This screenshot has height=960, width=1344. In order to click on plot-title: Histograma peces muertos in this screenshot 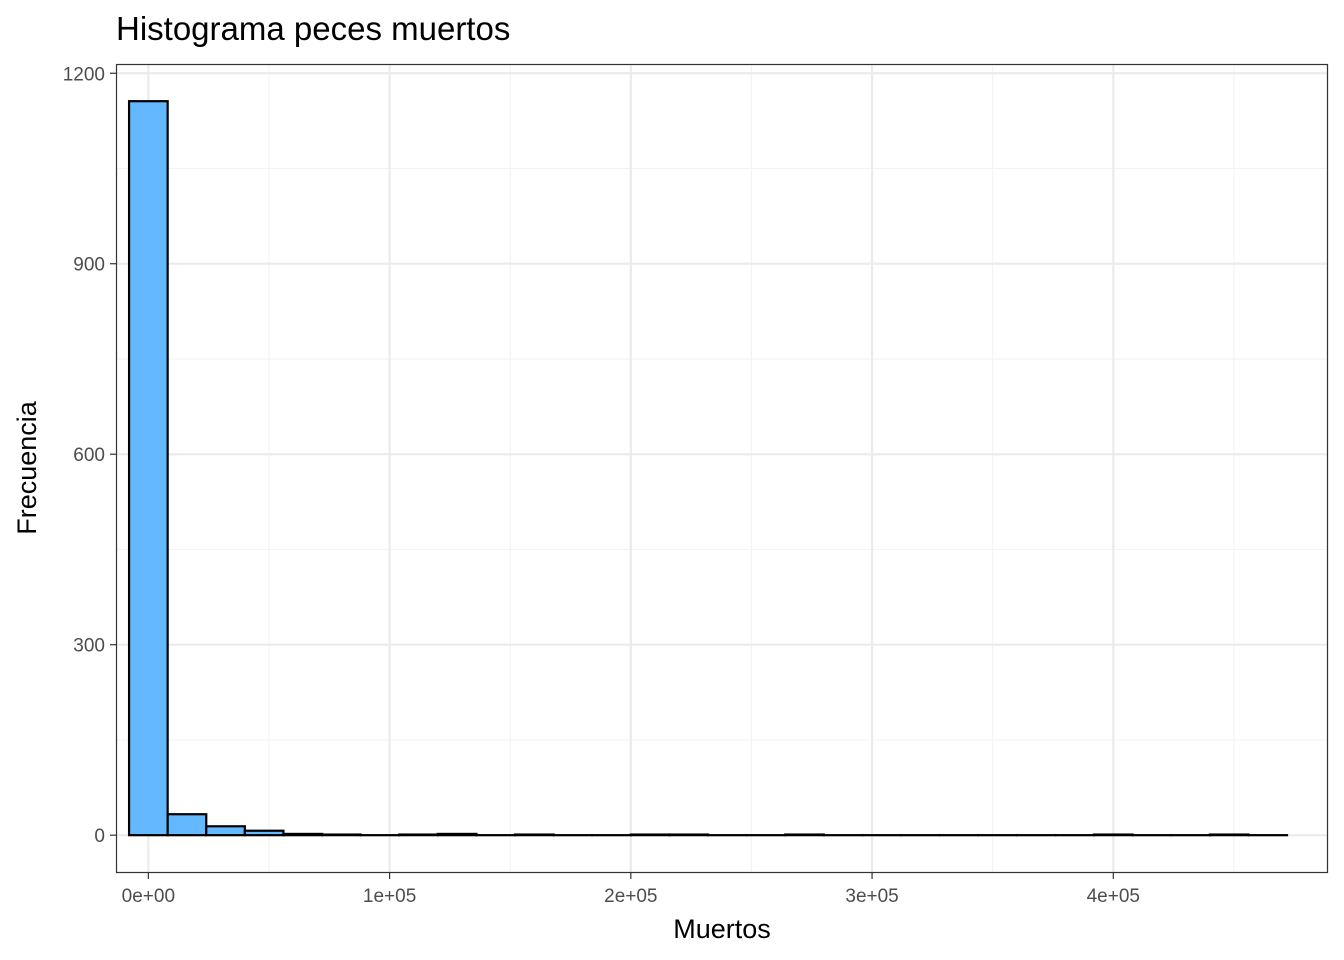, I will do `click(313, 28)`.